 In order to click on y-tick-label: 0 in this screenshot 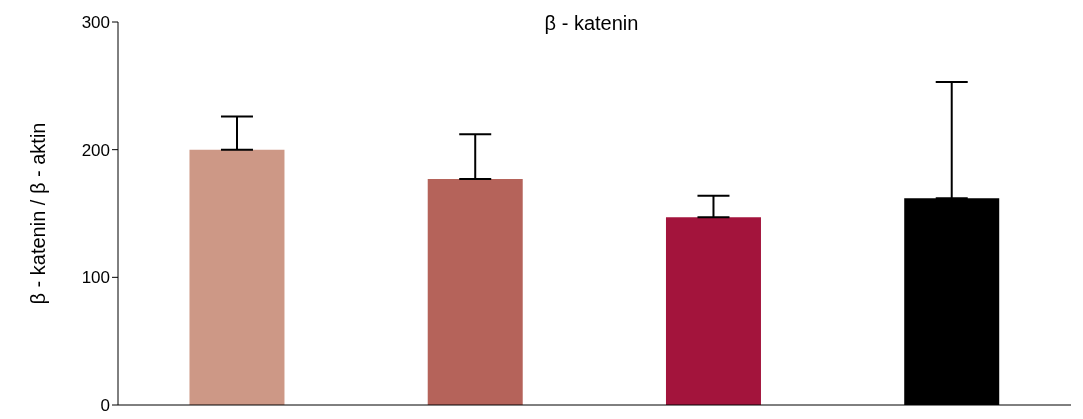, I will do `click(105, 406)`.